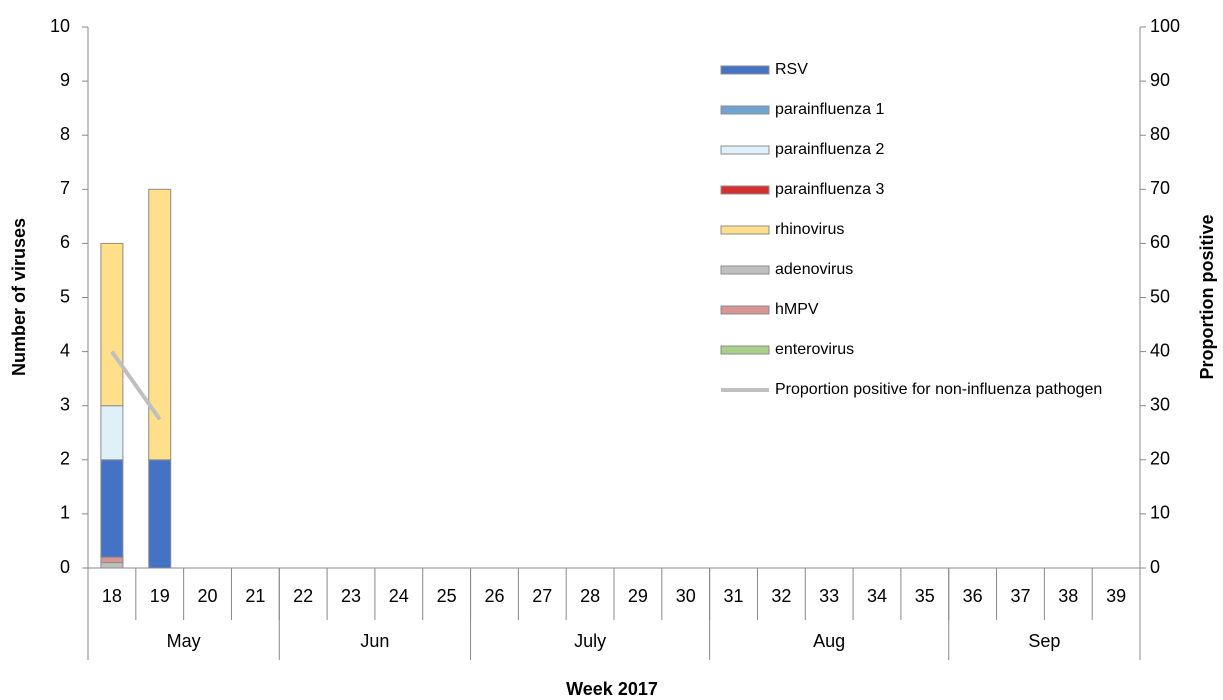 This screenshot has width=1223, height=700. I want to click on legend-entry: adenovirus, so click(814, 269).